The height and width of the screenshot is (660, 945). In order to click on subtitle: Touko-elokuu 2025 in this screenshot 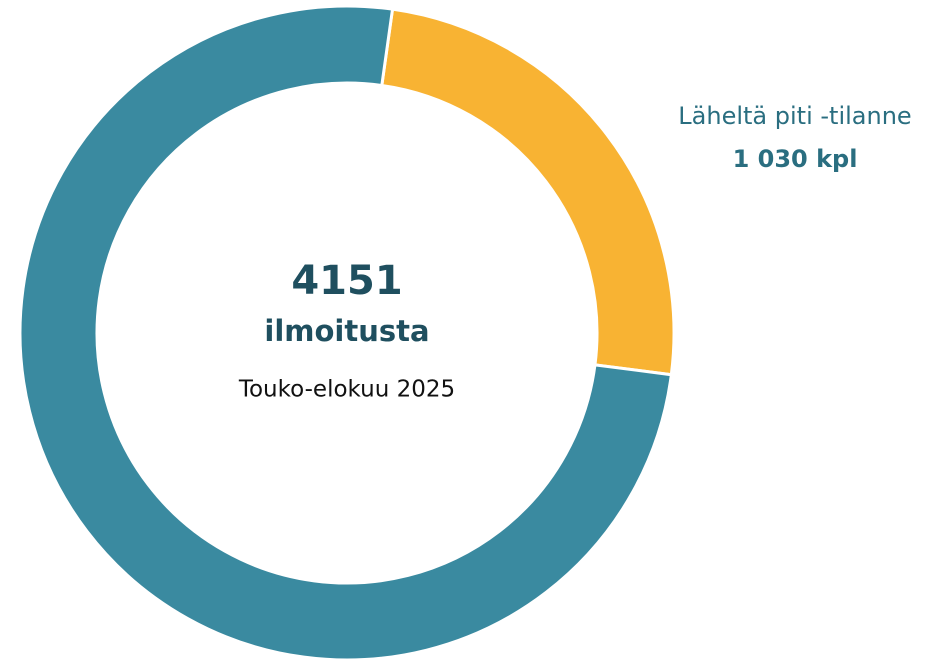, I will do `click(346, 390)`.